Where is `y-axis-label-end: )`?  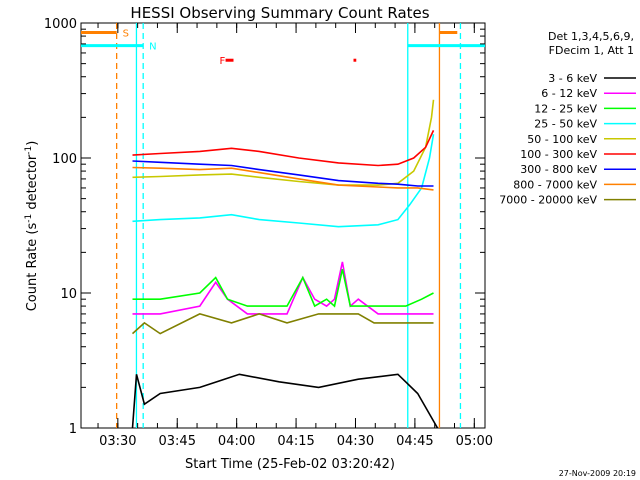
y-axis-label-end: ) is located at coordinates (32, 143).